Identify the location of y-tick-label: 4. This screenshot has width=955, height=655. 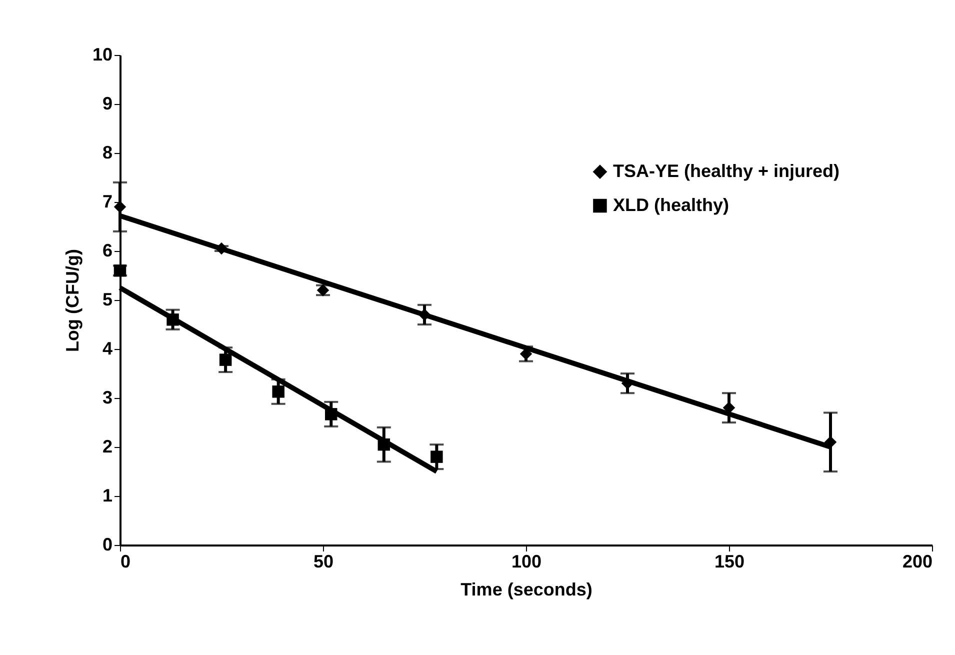
(107, 348).